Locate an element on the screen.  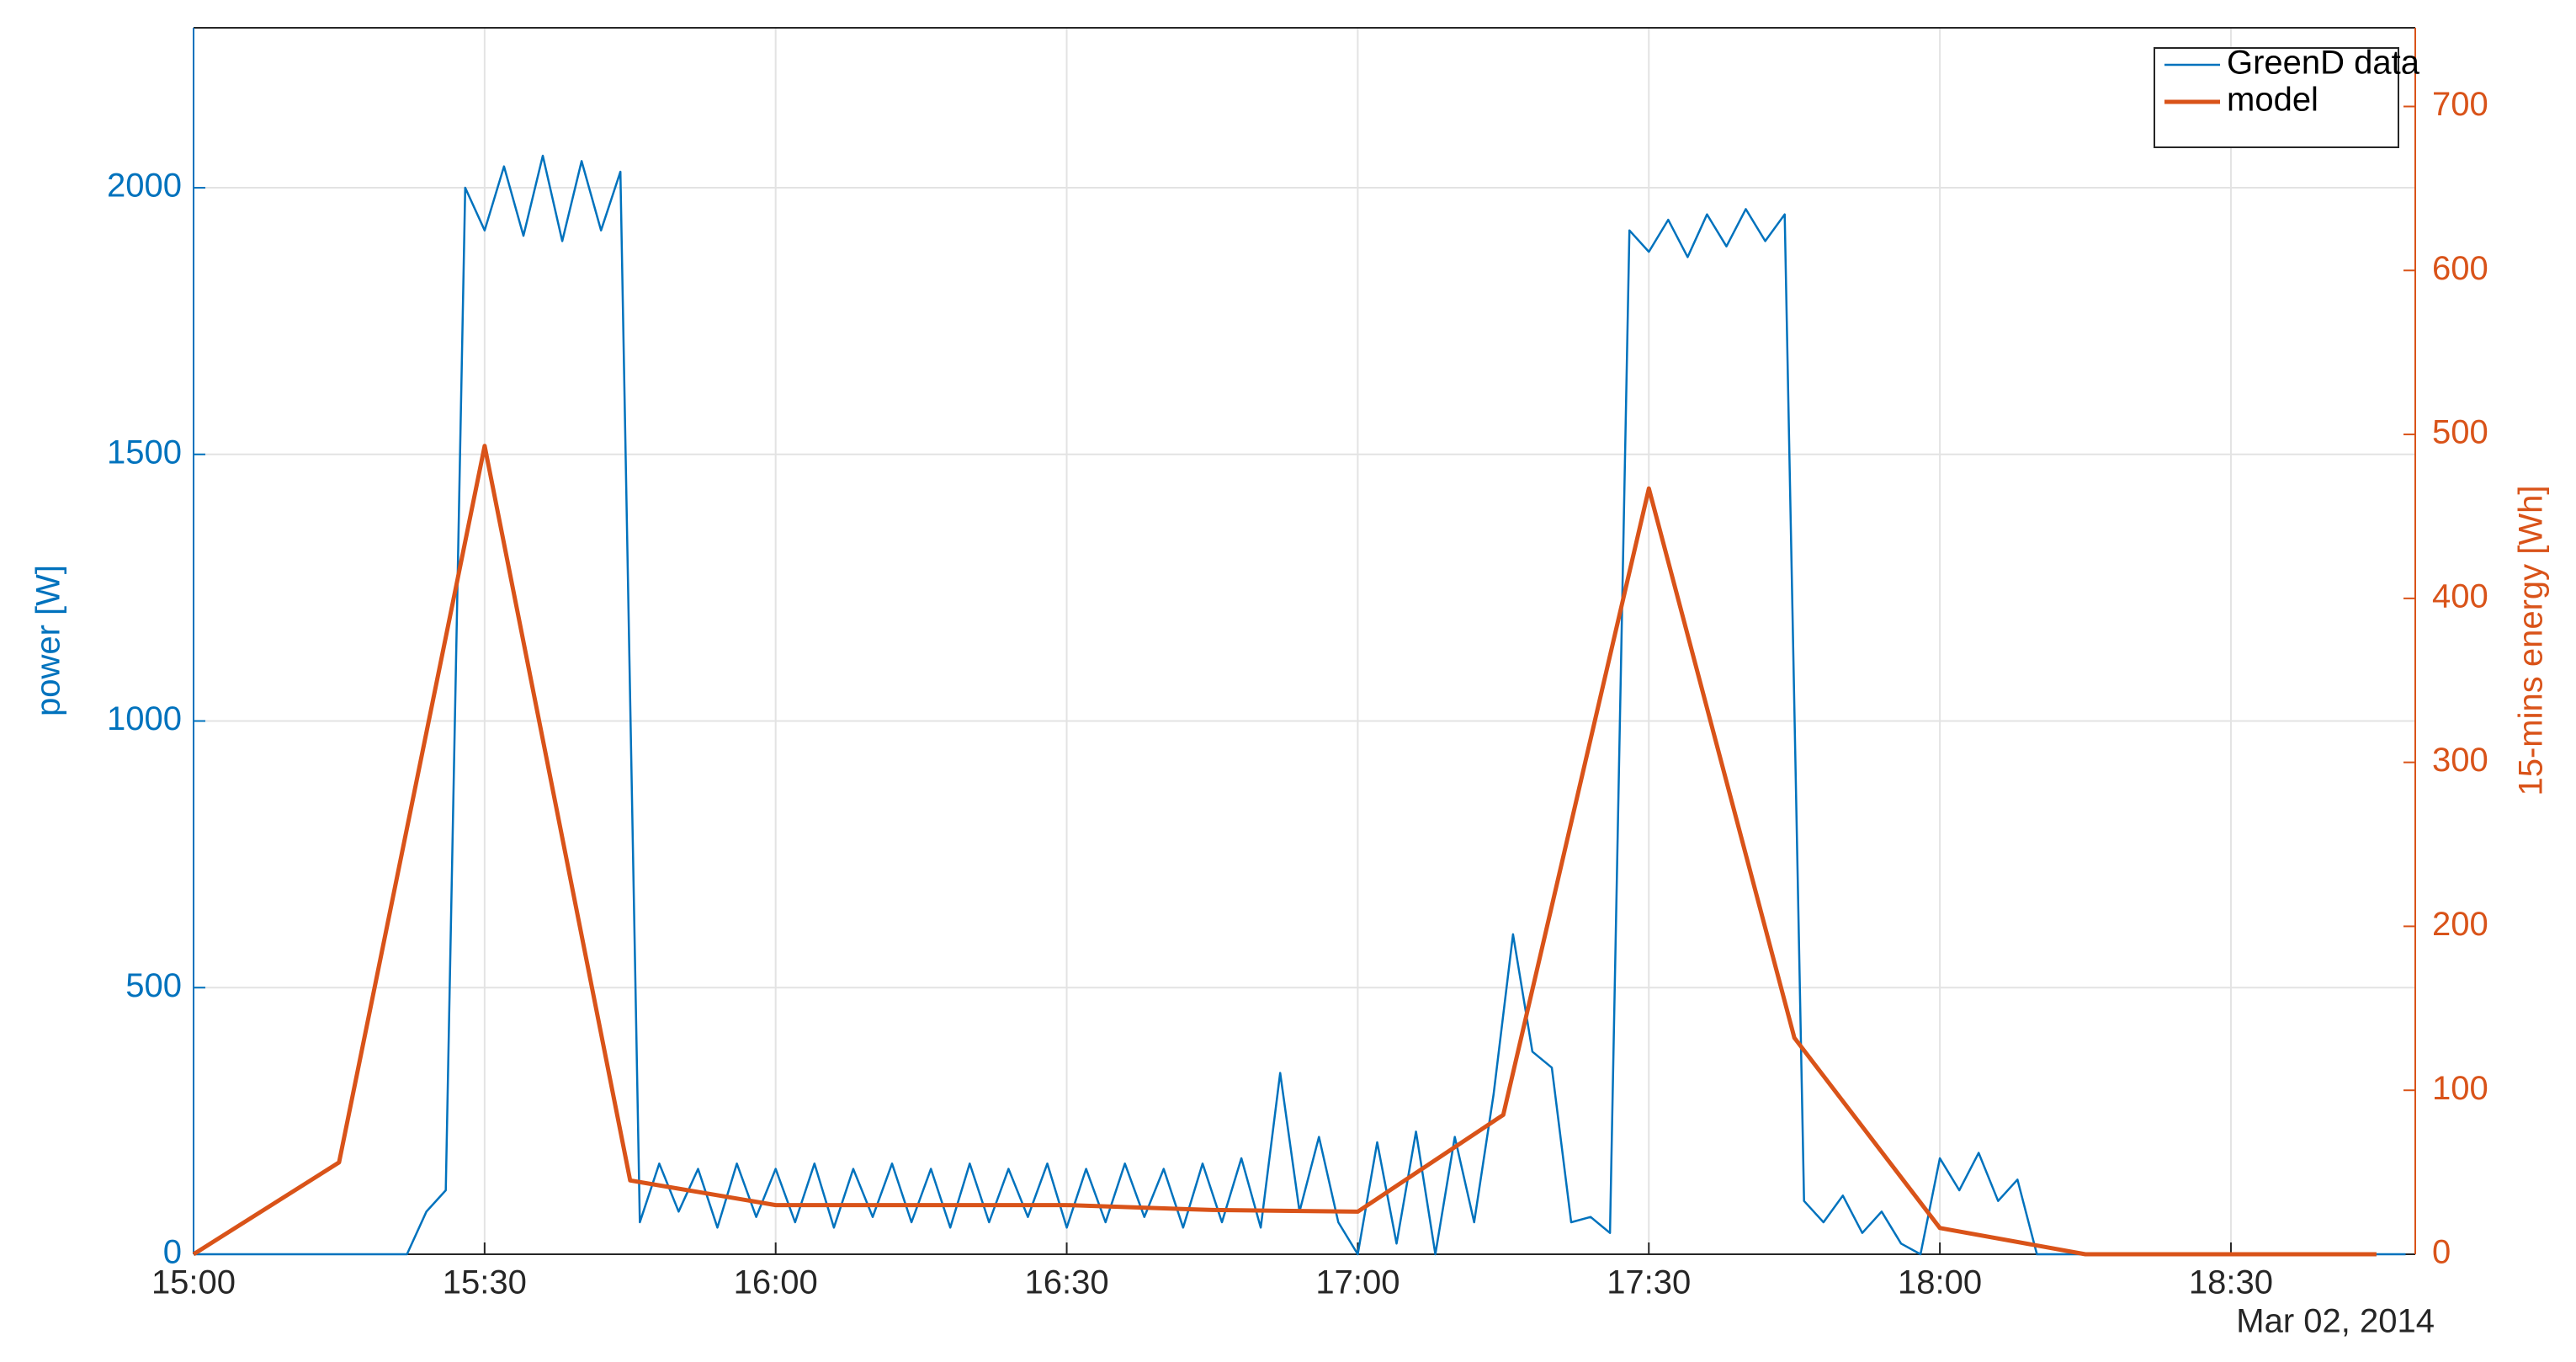
x-tick-label: 18:00 is located at coordinates (1940, 1282).